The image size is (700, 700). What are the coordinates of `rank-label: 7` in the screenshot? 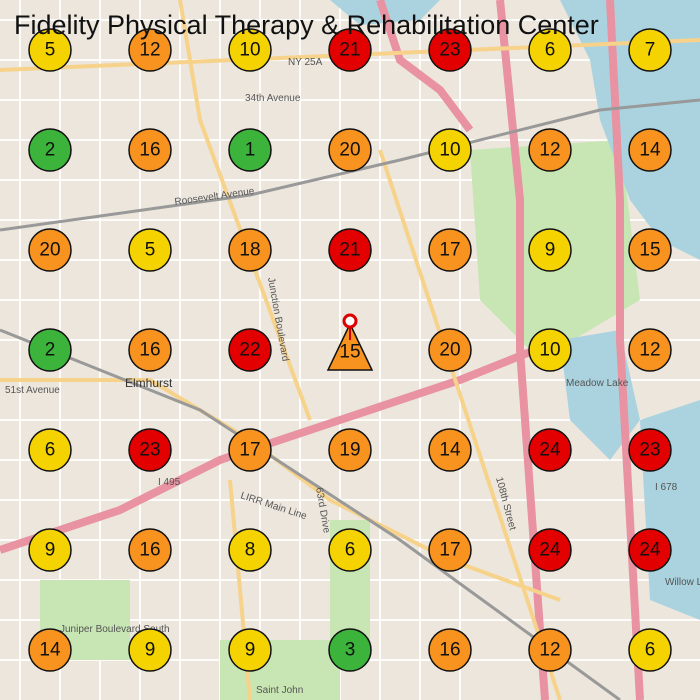 It's located at (650, 50).